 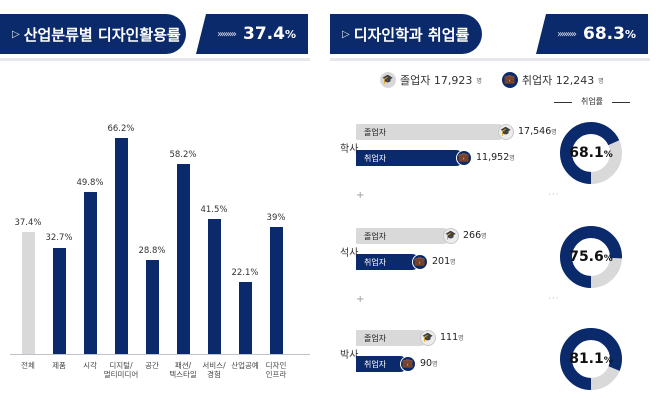 I want to click on legend-graduates-text: 졸업자 17,923, so click(x=436, y=80).